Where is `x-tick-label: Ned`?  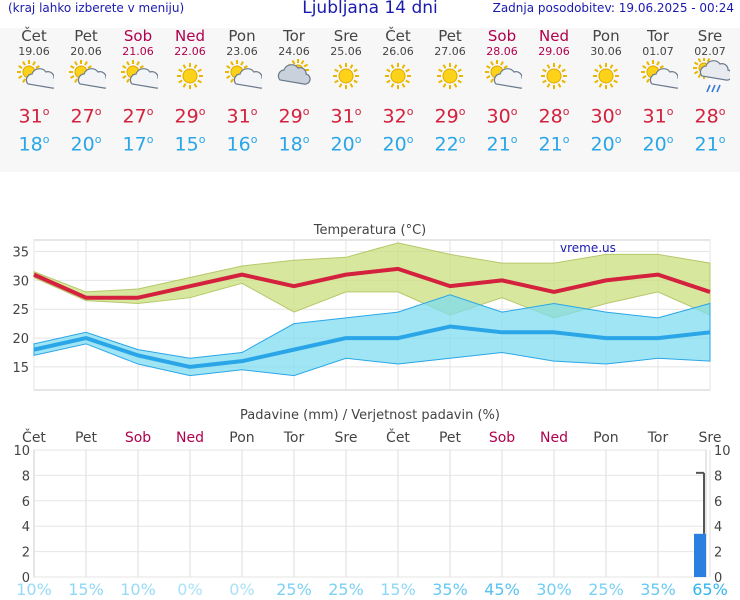
x-tick-label: Ned is located at coordinates (190, 438).